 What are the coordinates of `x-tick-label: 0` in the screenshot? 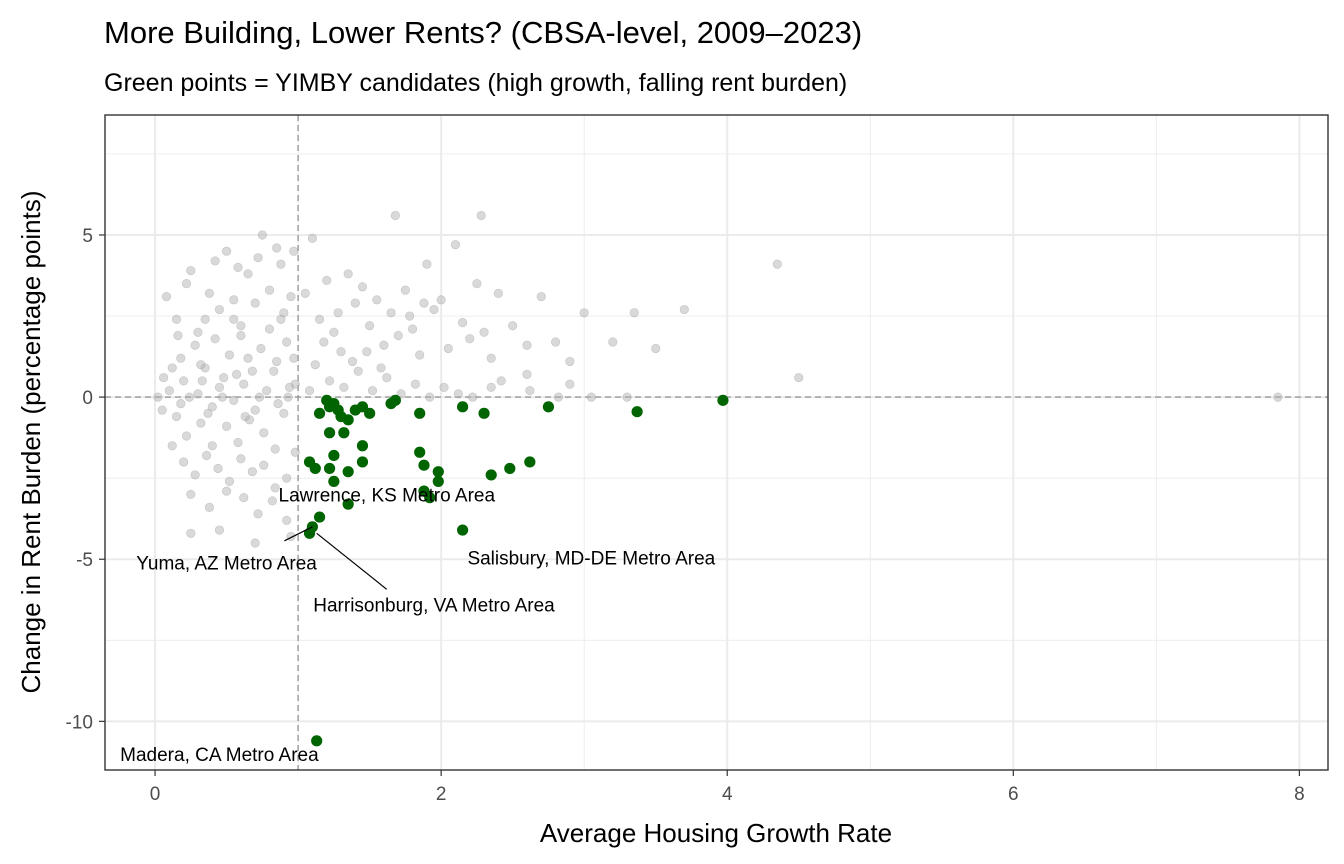 It's located at (155, 794).